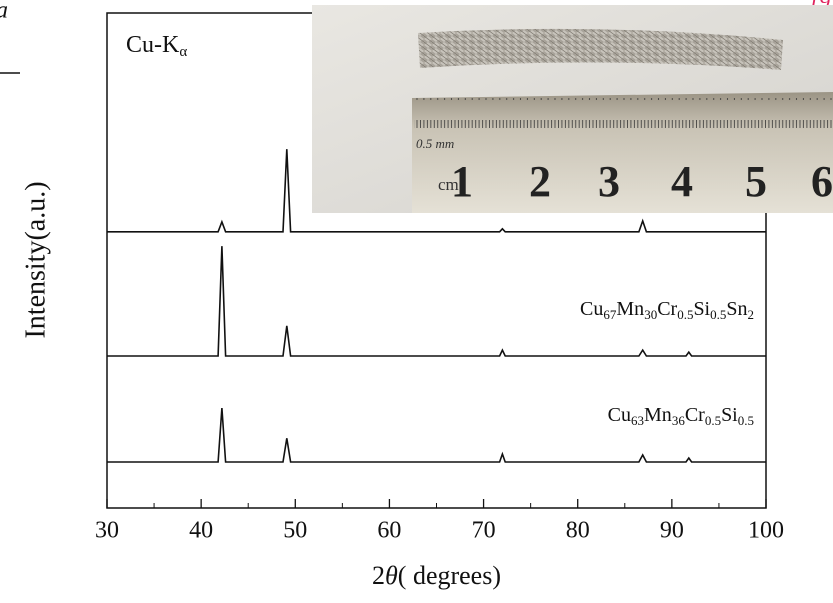 The image size is (833, 603). What do you see at coordinates (183, 52) in the screenshot?
I see `radiation-sub: α` at bounding box center [183, 52].